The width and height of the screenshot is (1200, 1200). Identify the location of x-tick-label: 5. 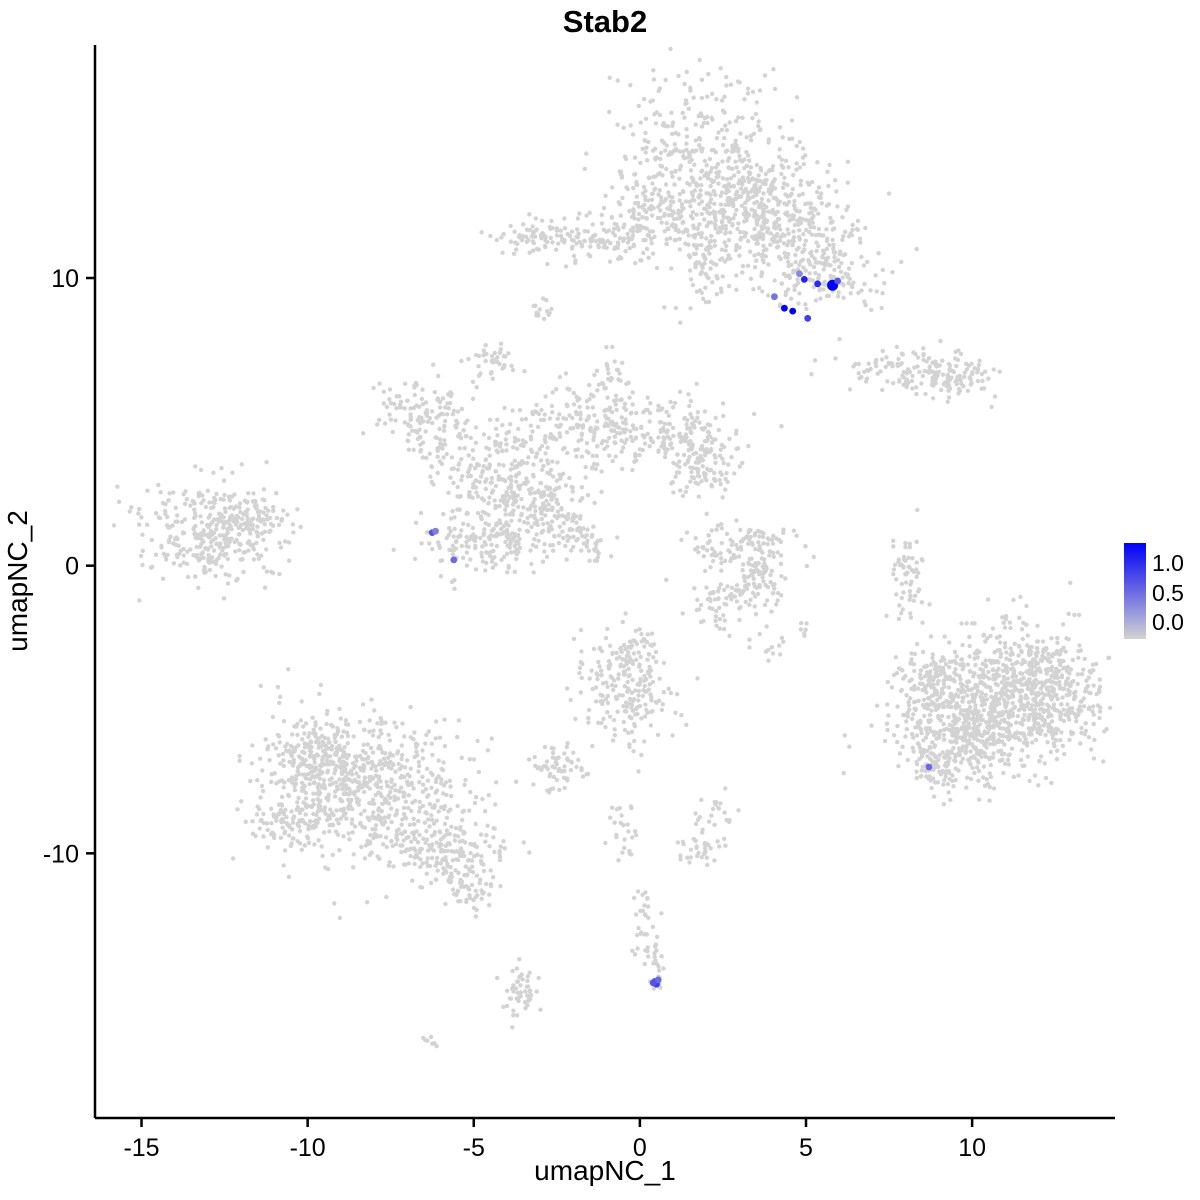
(806, 1148).